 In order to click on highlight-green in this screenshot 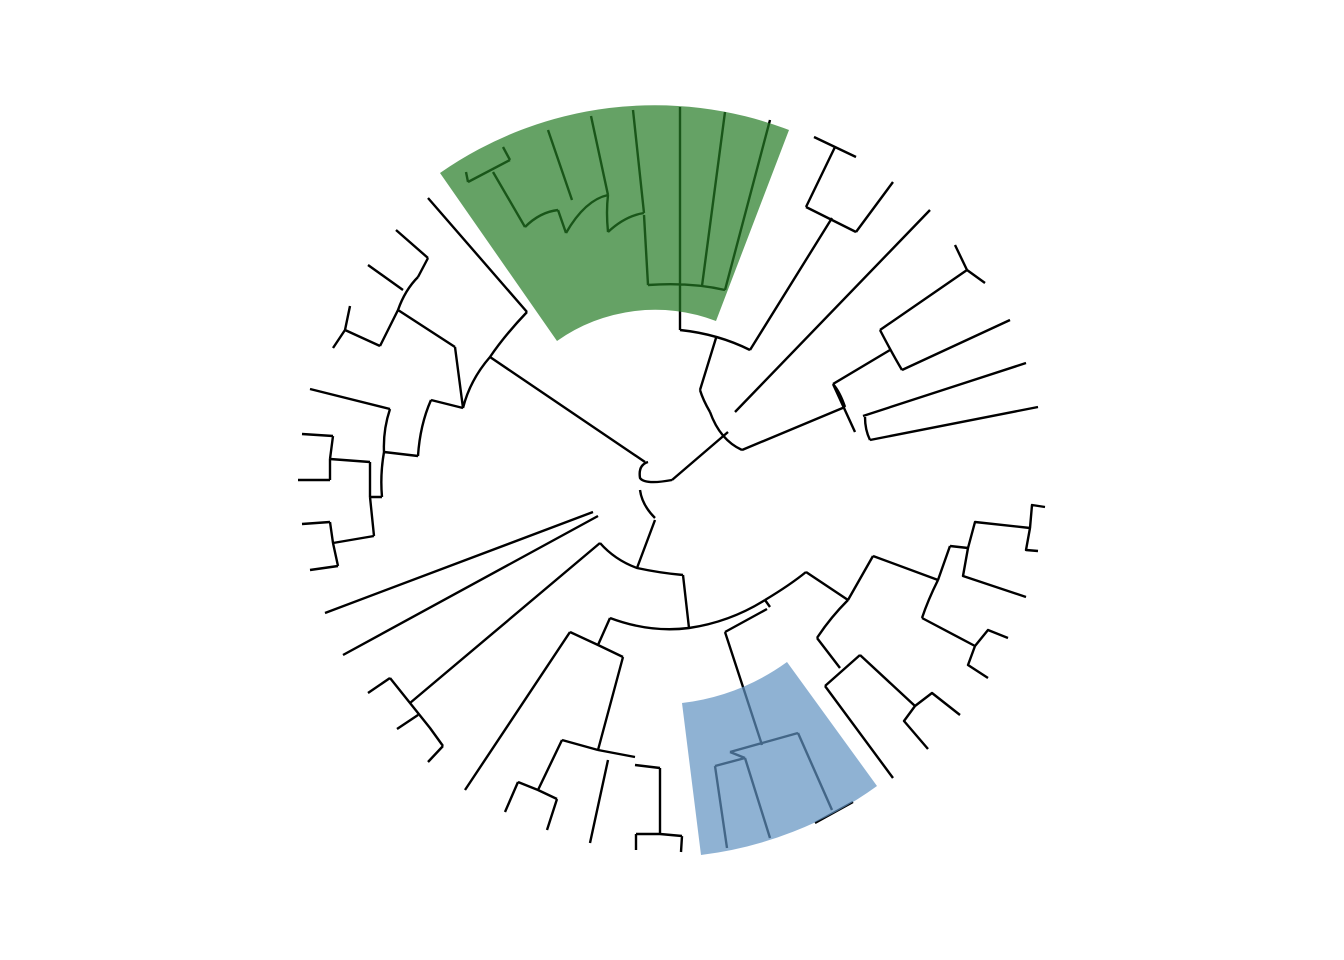, I will do `click(614, 223)`.